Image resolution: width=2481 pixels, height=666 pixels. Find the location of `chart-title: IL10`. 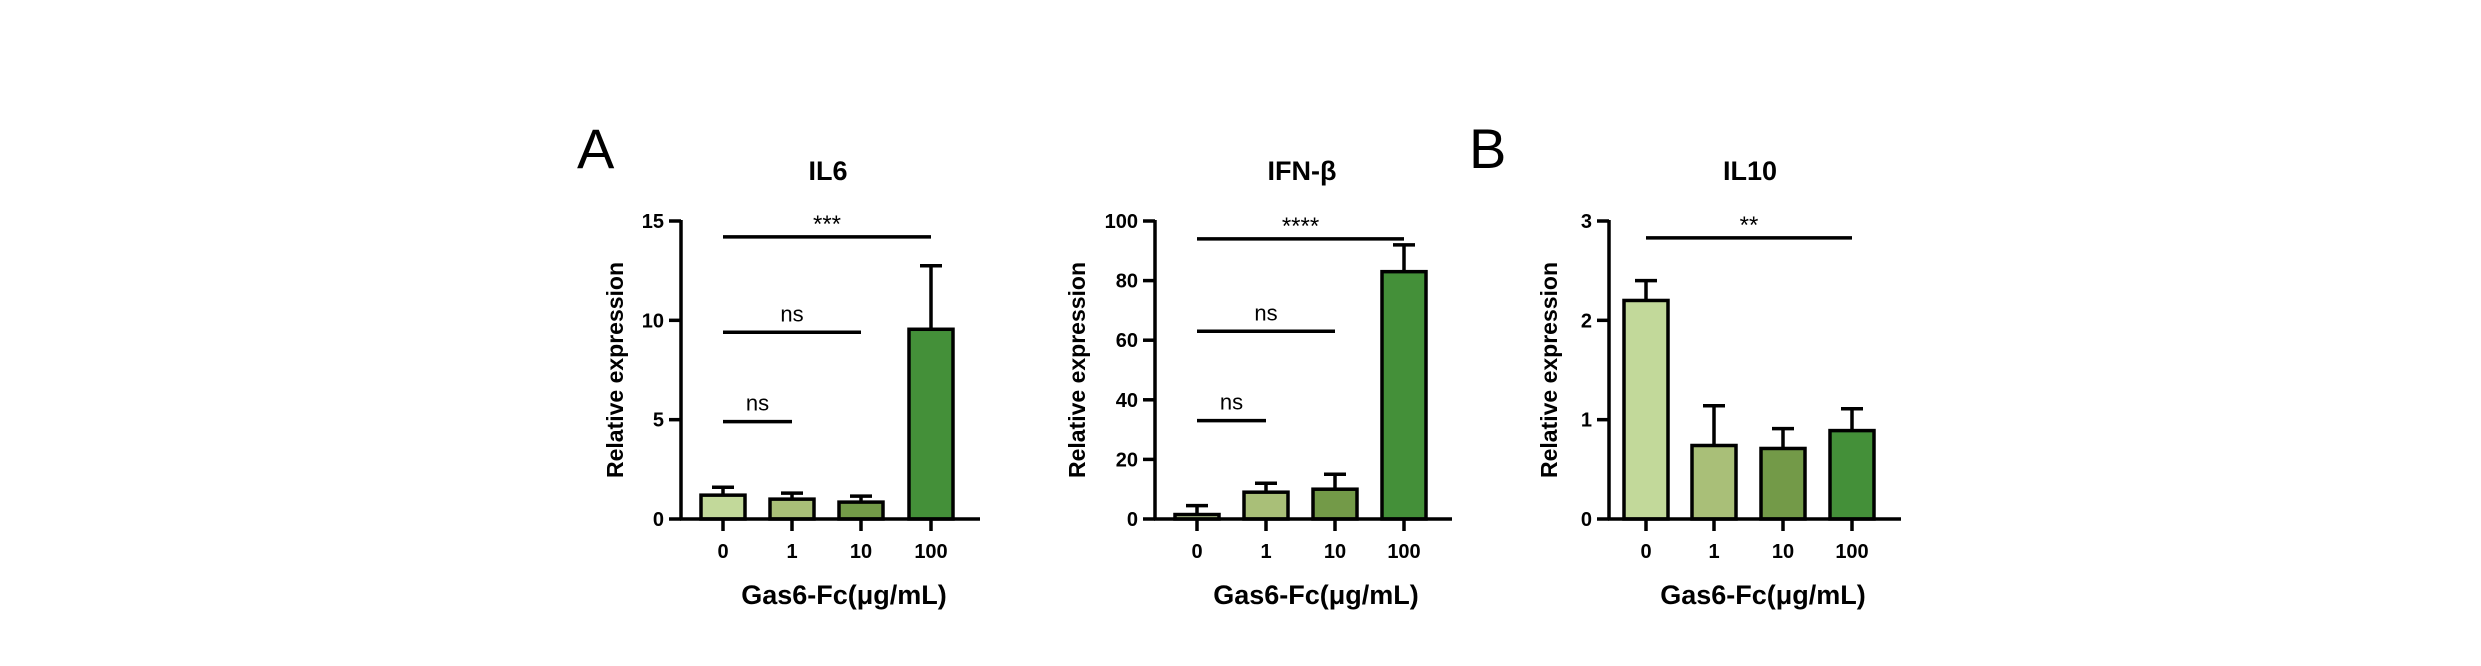

chart-title: IL10 is located at coordinates (1750, 171).